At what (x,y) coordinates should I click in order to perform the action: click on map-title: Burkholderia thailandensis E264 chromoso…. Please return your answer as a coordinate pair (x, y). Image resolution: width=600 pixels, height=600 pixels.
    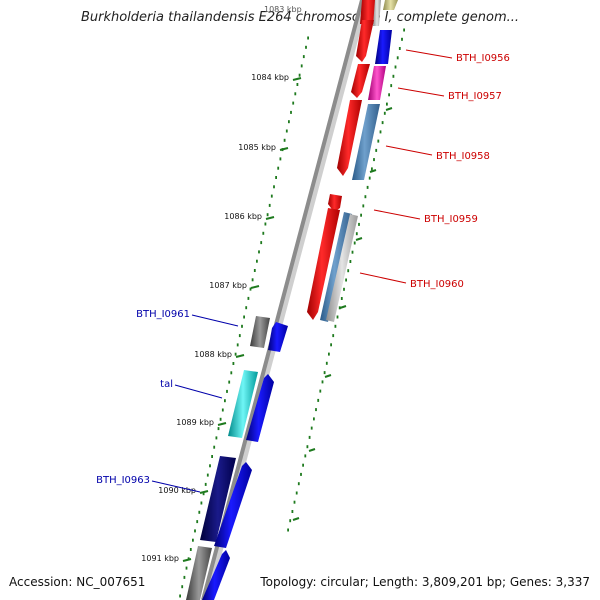
    Looking at the image, I should click on (300, 17).